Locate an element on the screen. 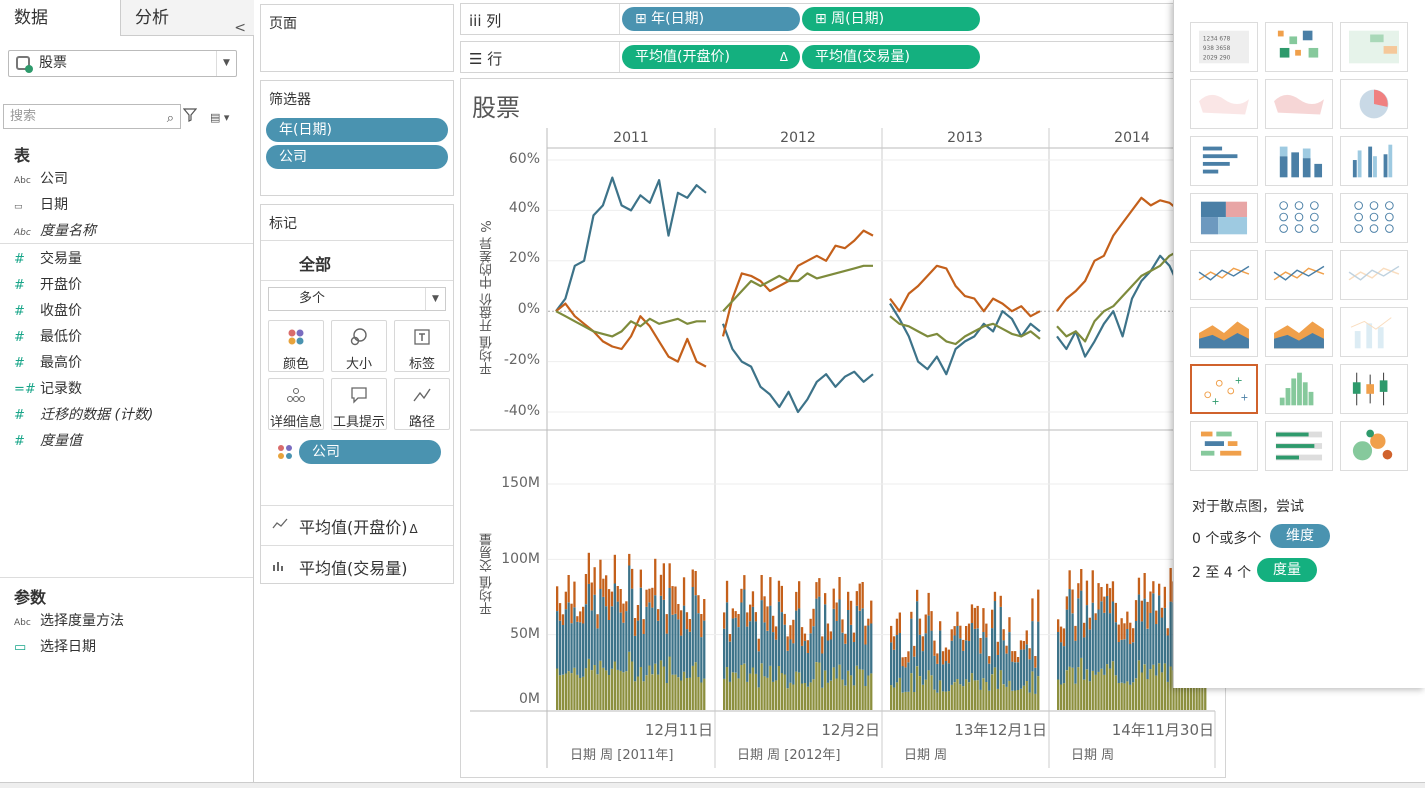 Image resolution: width=1425 pixels, height=788 pixels. color-button: 颜色 is located at coordinates (296, 346).